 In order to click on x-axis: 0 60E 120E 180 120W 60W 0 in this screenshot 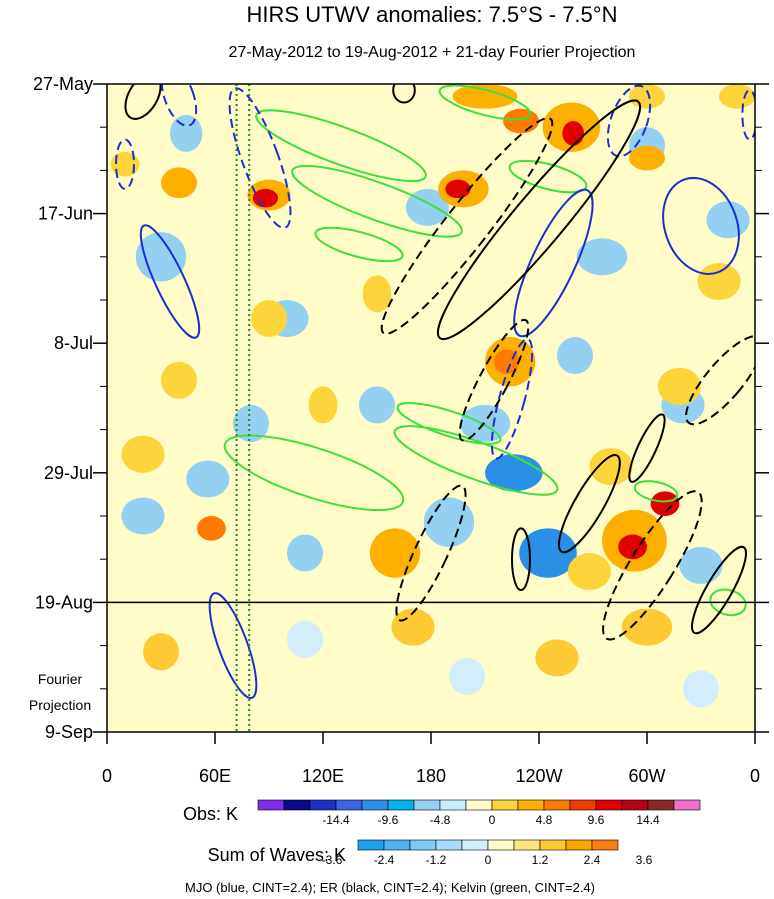, I will do `click(431, 759)`.